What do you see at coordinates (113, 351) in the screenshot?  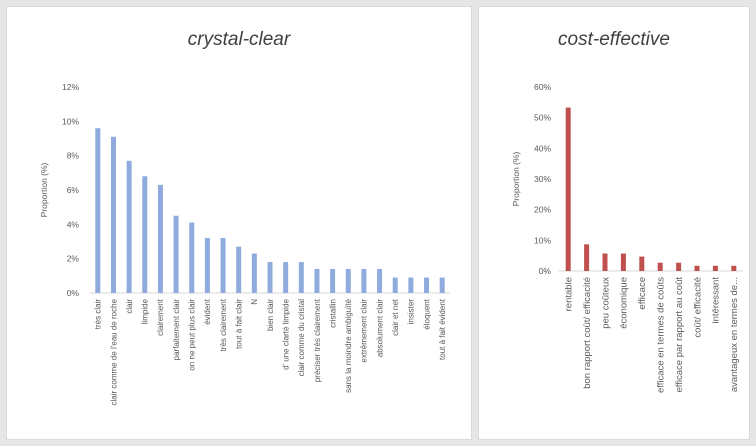 I see `category-label: clair comme de l'eau de roche` at bounding box center [113, 351].